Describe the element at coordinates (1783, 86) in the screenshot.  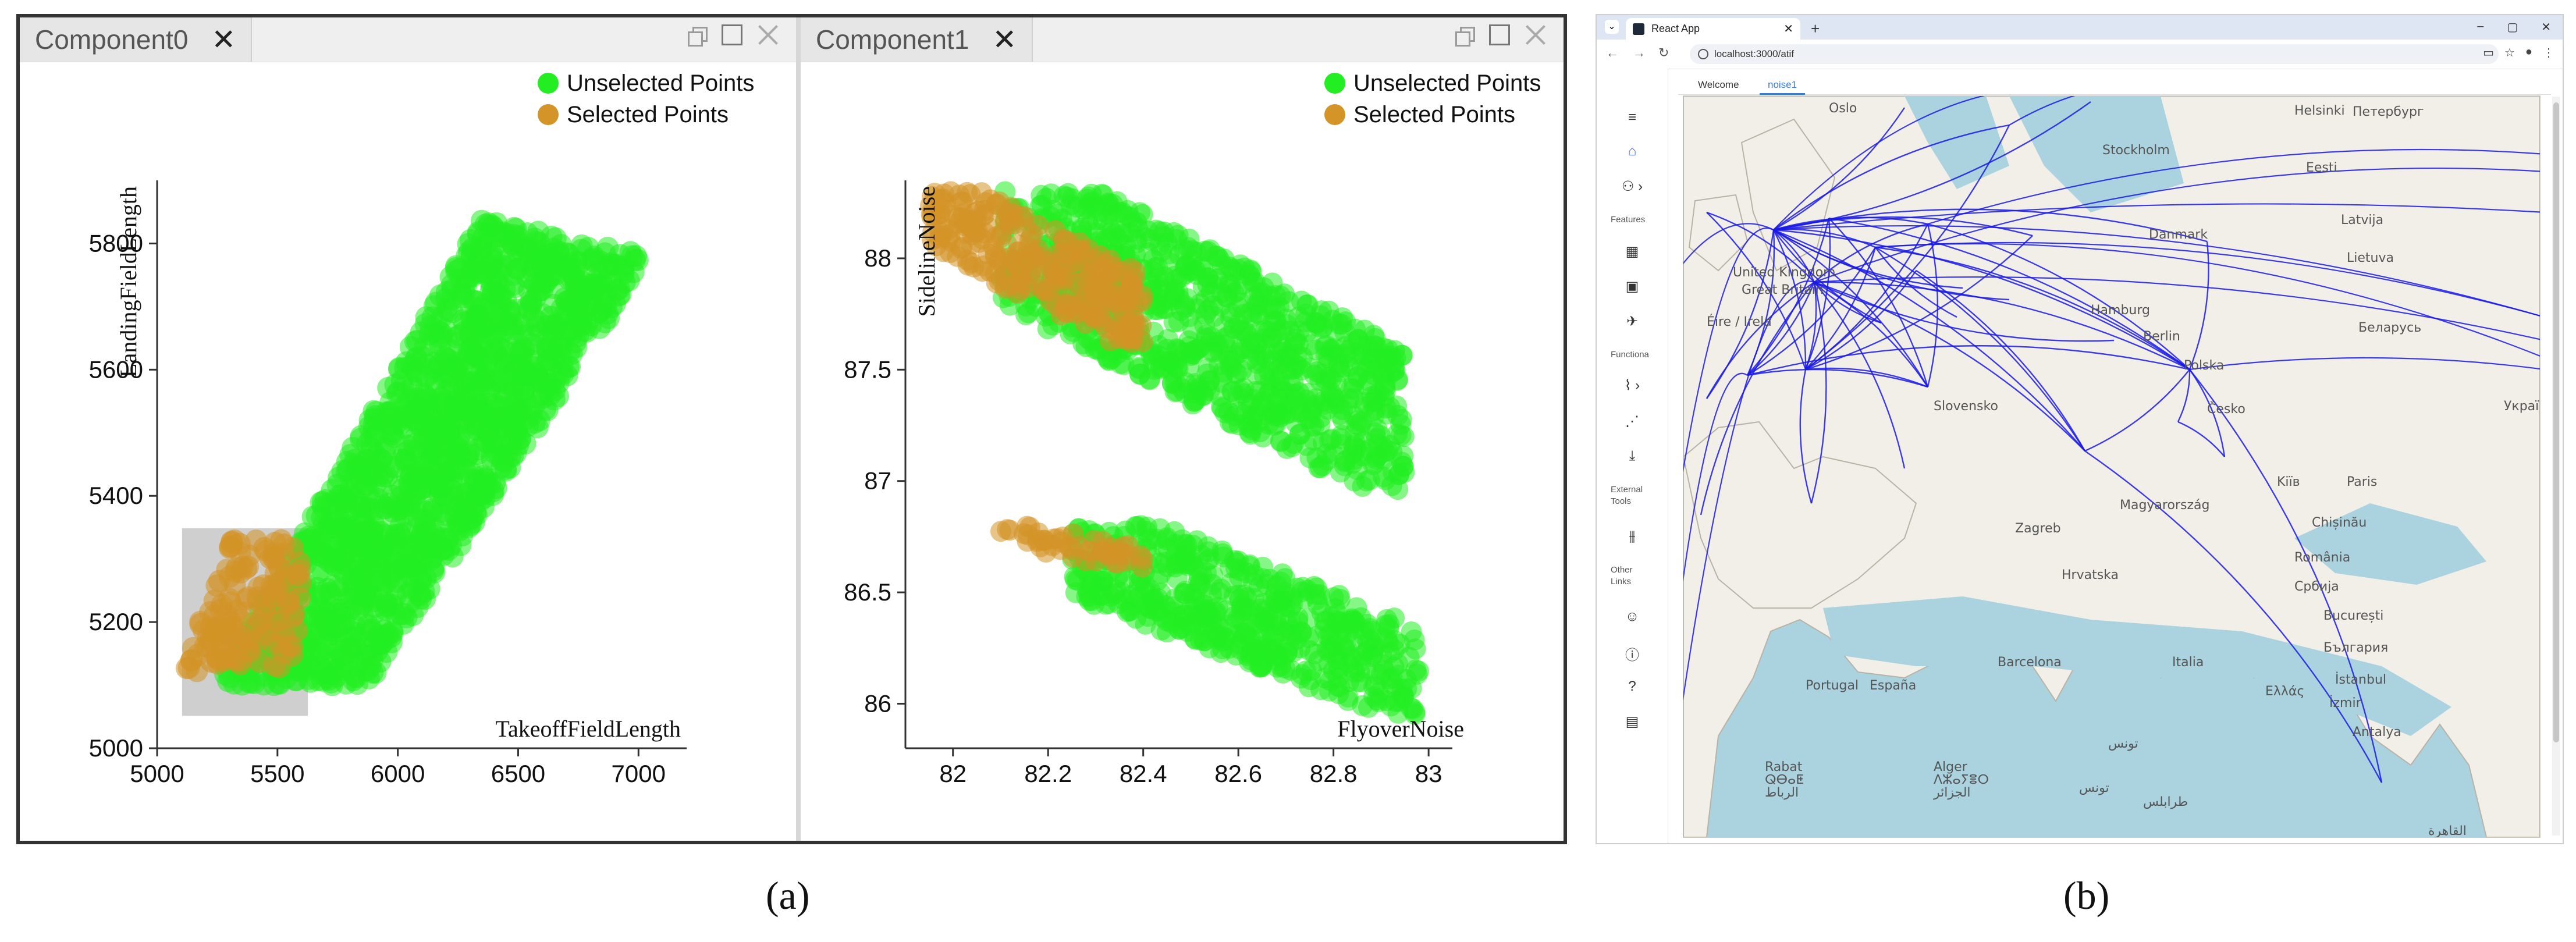
I see `tab-noise1: noise1` at that location.